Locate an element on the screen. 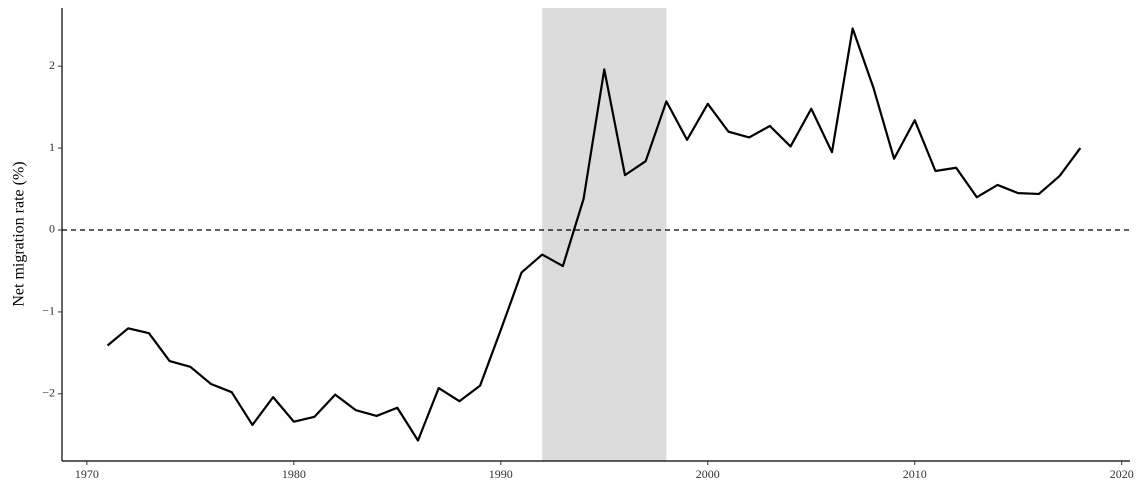 The height and width of the screenshot is (484, 1140). shaded-period is located at coordinates (604, 234).